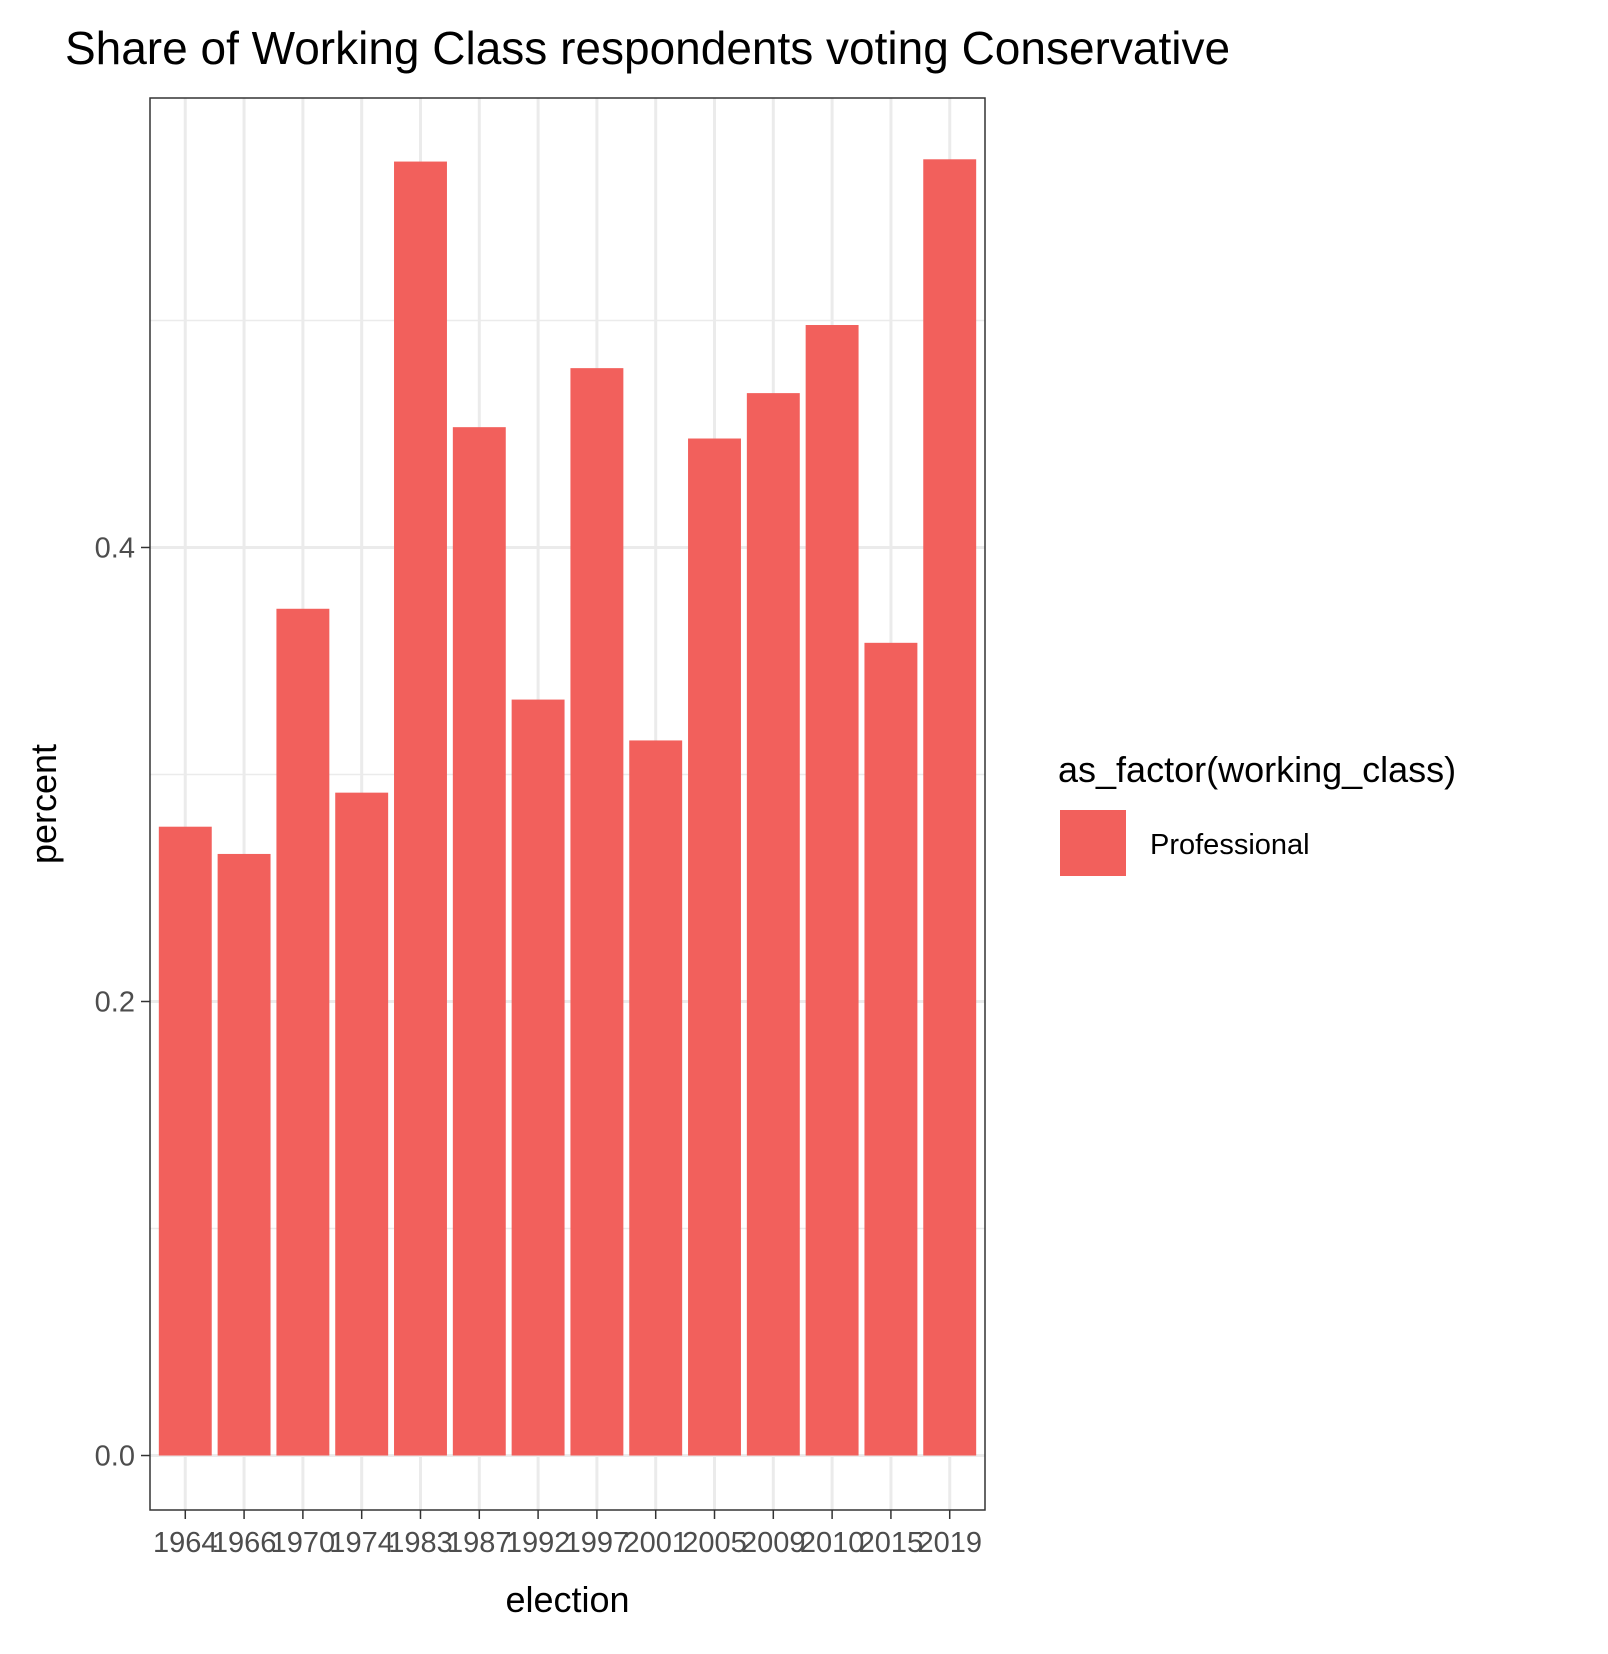 The image size is (1608, 1654). I want to click on legend: as_factor(working_class) Professional, so click(1257, 812).